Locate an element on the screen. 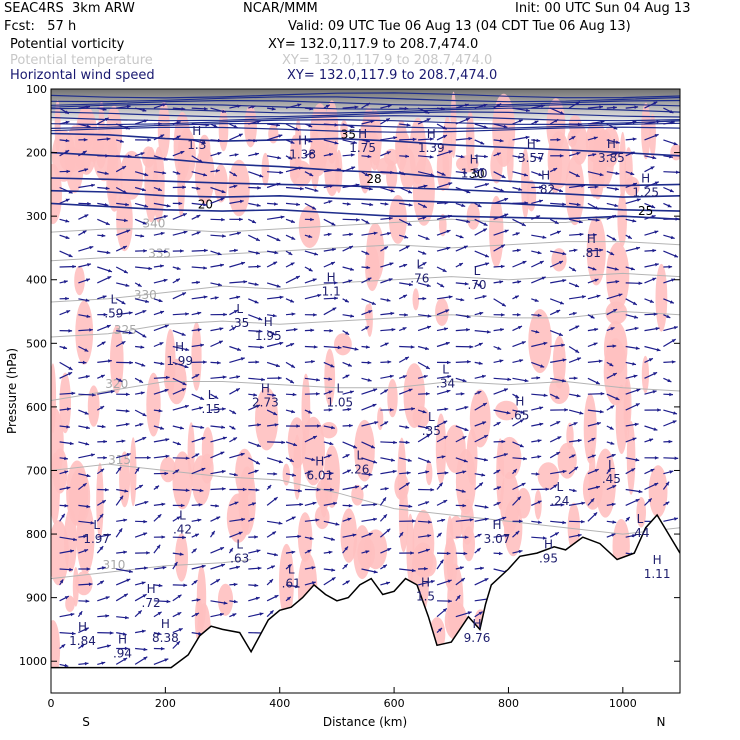  wind-speed-contour-line is located at coordinates (365, 144).